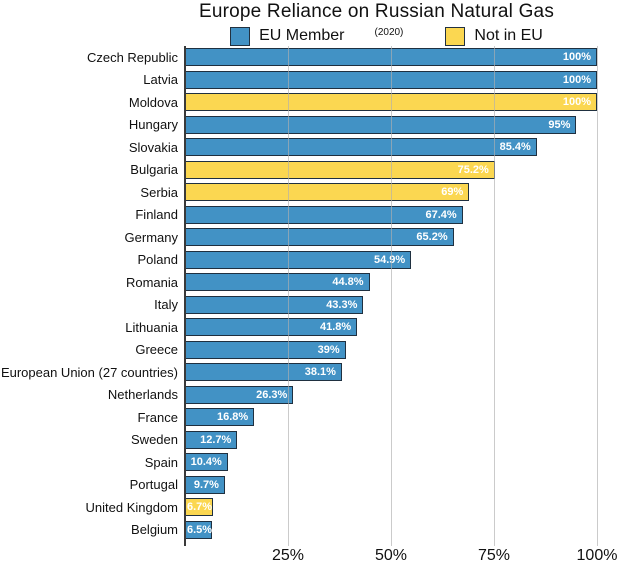 This screenshot has height=574, width=623. What do you see at coordinates (391, 439) in the screenshot?
I see `bar-track: 12.7%` at bounding box center [391, 439].